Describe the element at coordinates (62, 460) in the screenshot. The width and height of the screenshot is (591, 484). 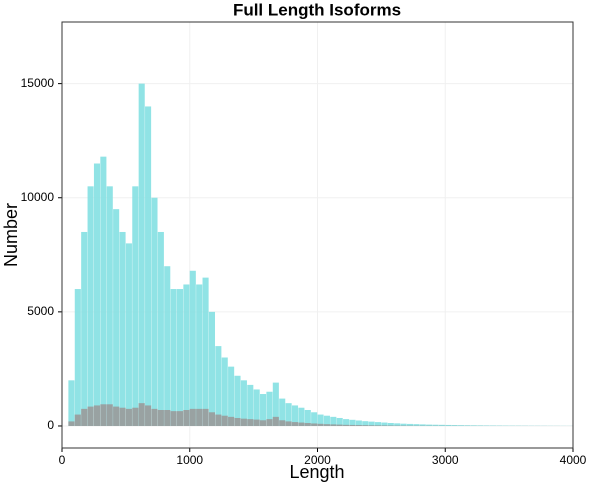
I see `x-tick-label: 0` at that location.